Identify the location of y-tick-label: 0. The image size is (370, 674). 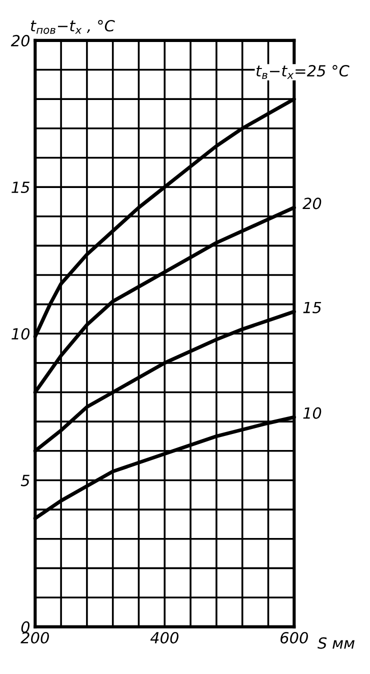
(25, 627).